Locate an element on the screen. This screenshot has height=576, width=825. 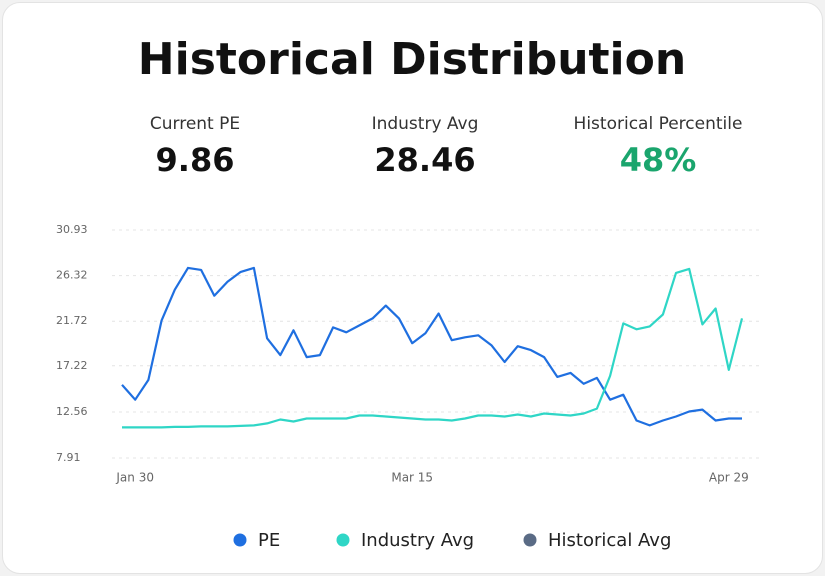
chart-title: Historical Distribution is located at coordinates (412, 59).